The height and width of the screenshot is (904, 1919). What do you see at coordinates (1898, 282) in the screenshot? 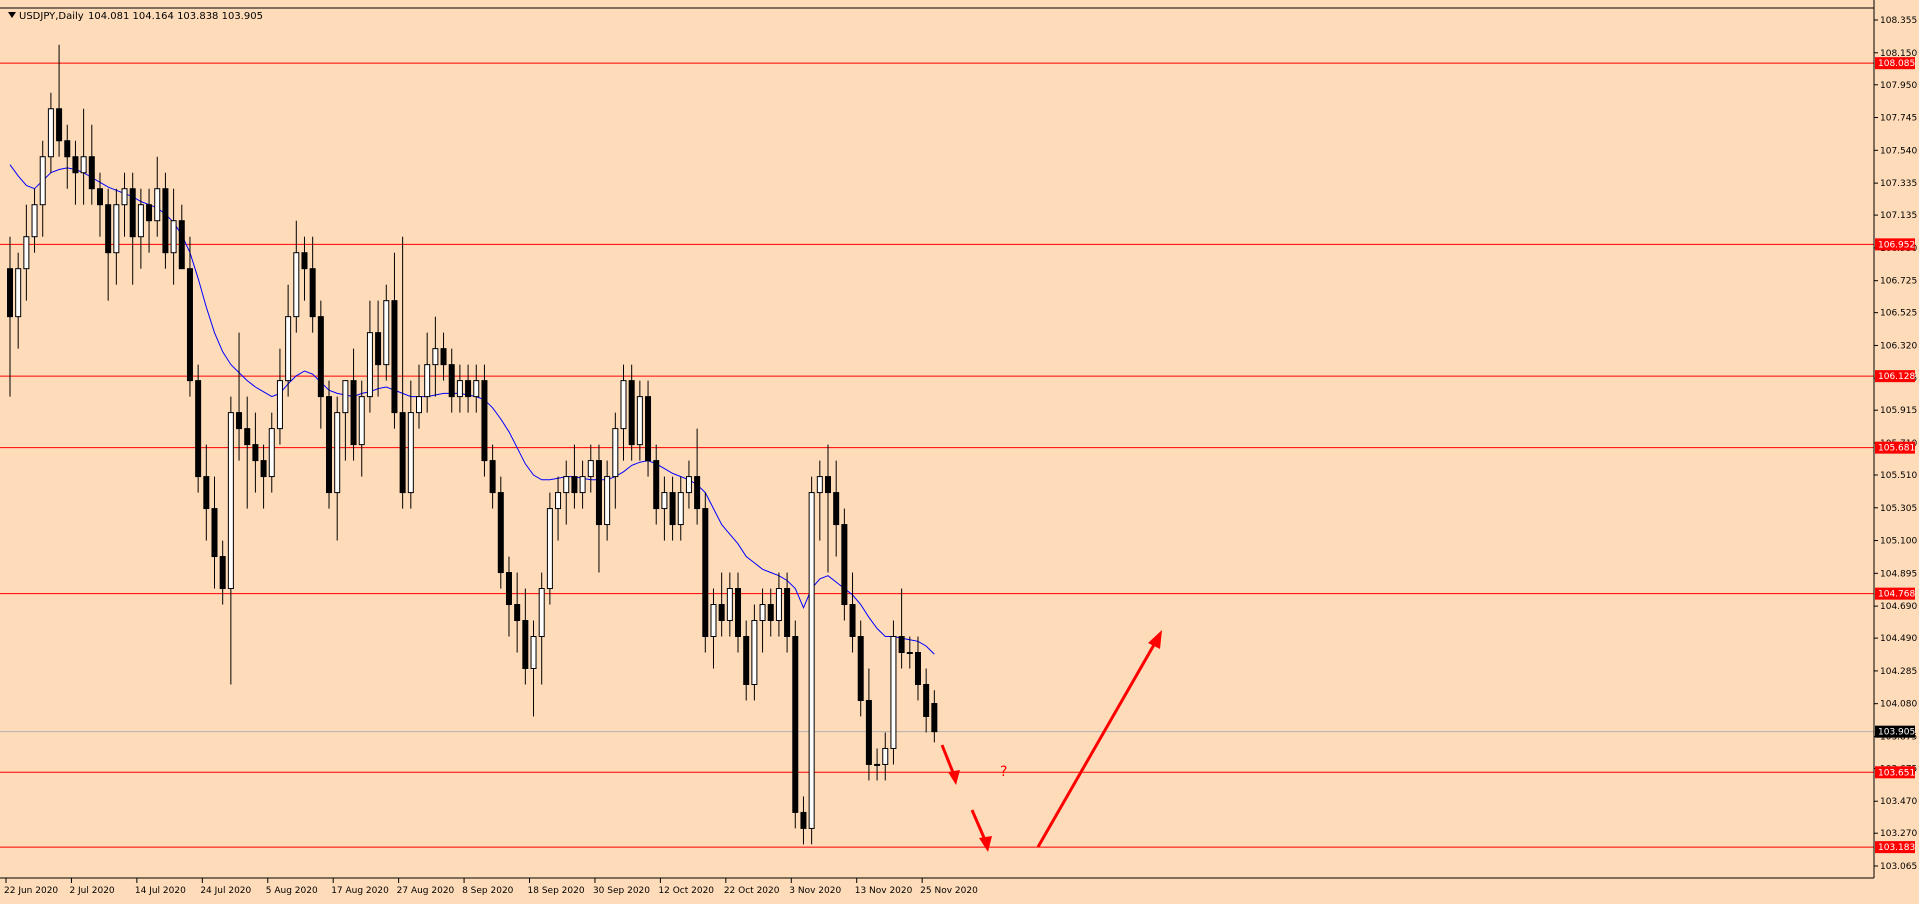
I see `ytick-label: 106.725` at bounding box center [1898, 282].